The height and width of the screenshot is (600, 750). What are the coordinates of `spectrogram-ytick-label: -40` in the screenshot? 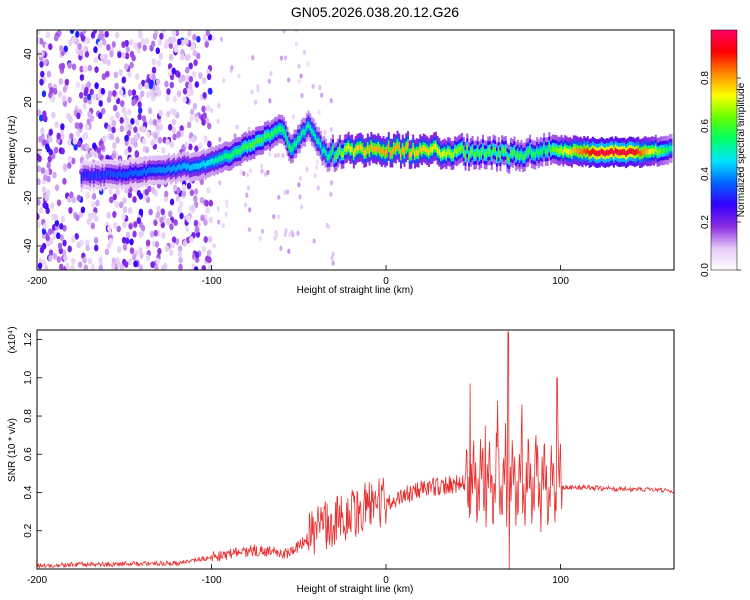 It's located at (28, 245).